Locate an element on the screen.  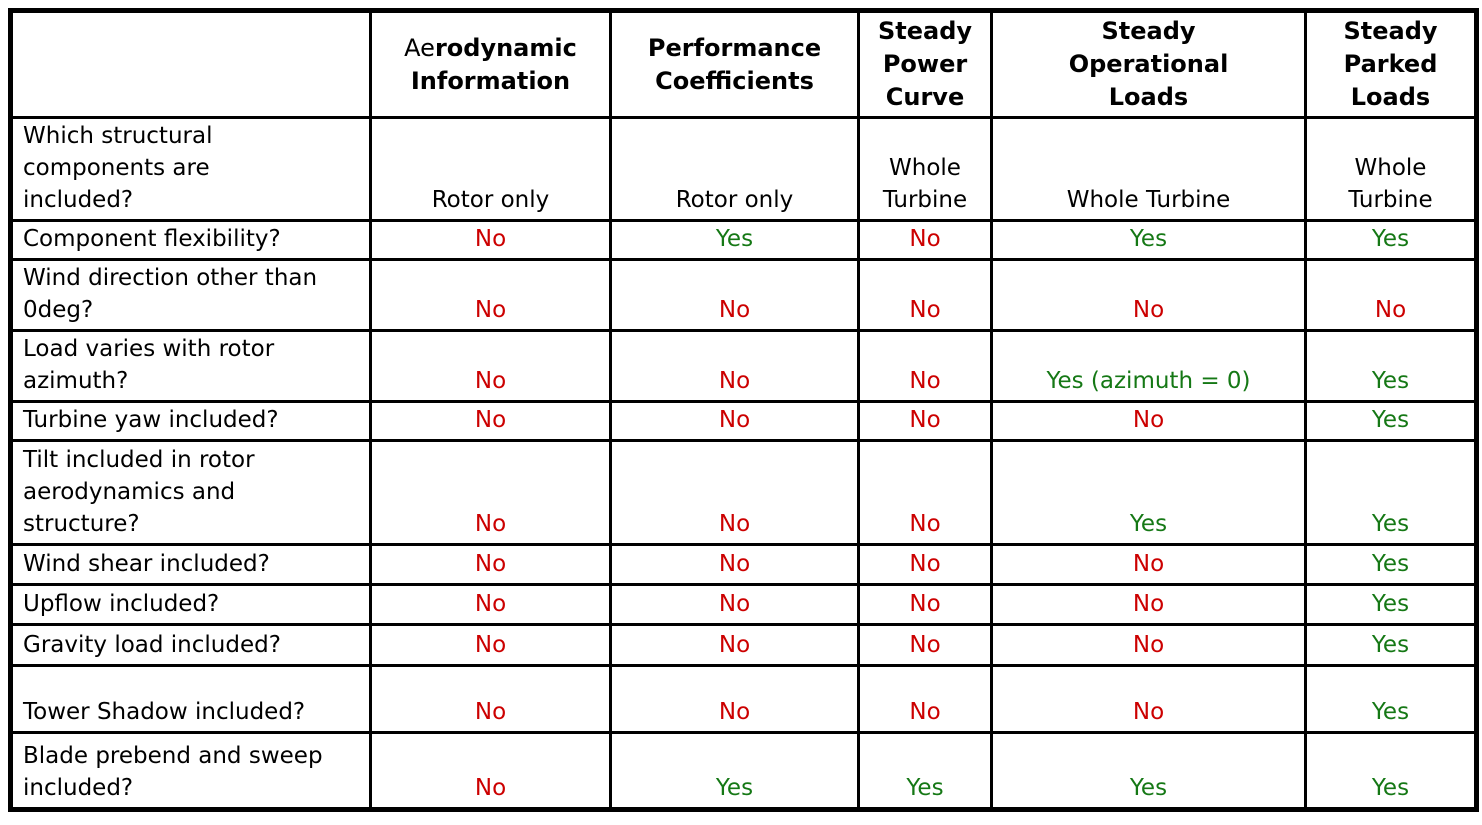
column-header-label: Performance Coefficients is located at coordinates (734, 64).